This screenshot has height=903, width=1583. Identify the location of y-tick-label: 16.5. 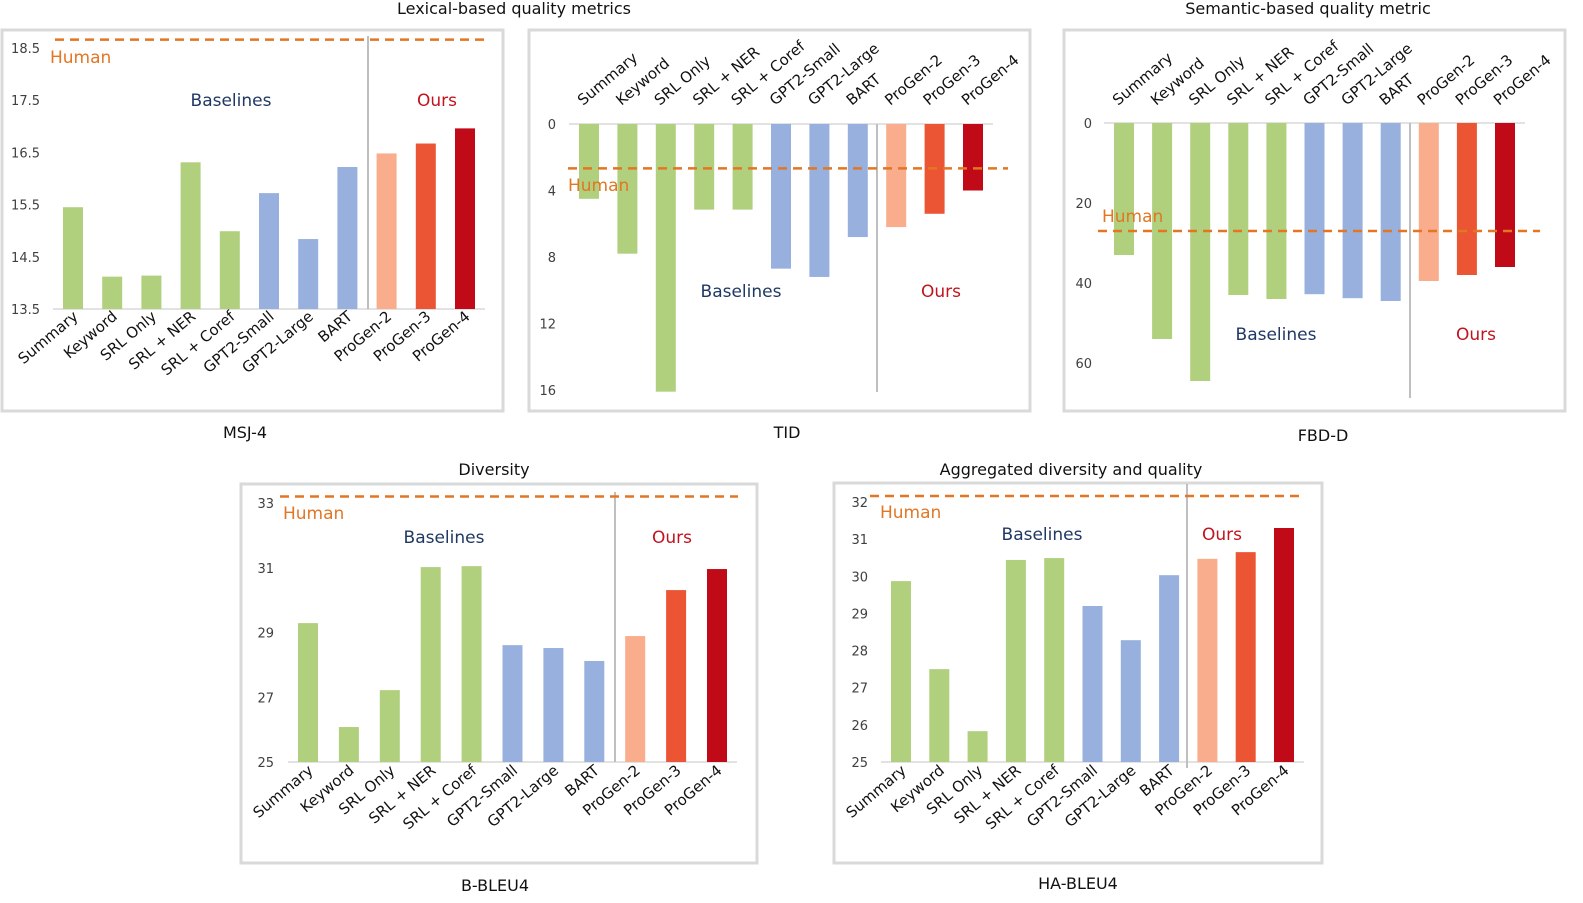
(25, 153).